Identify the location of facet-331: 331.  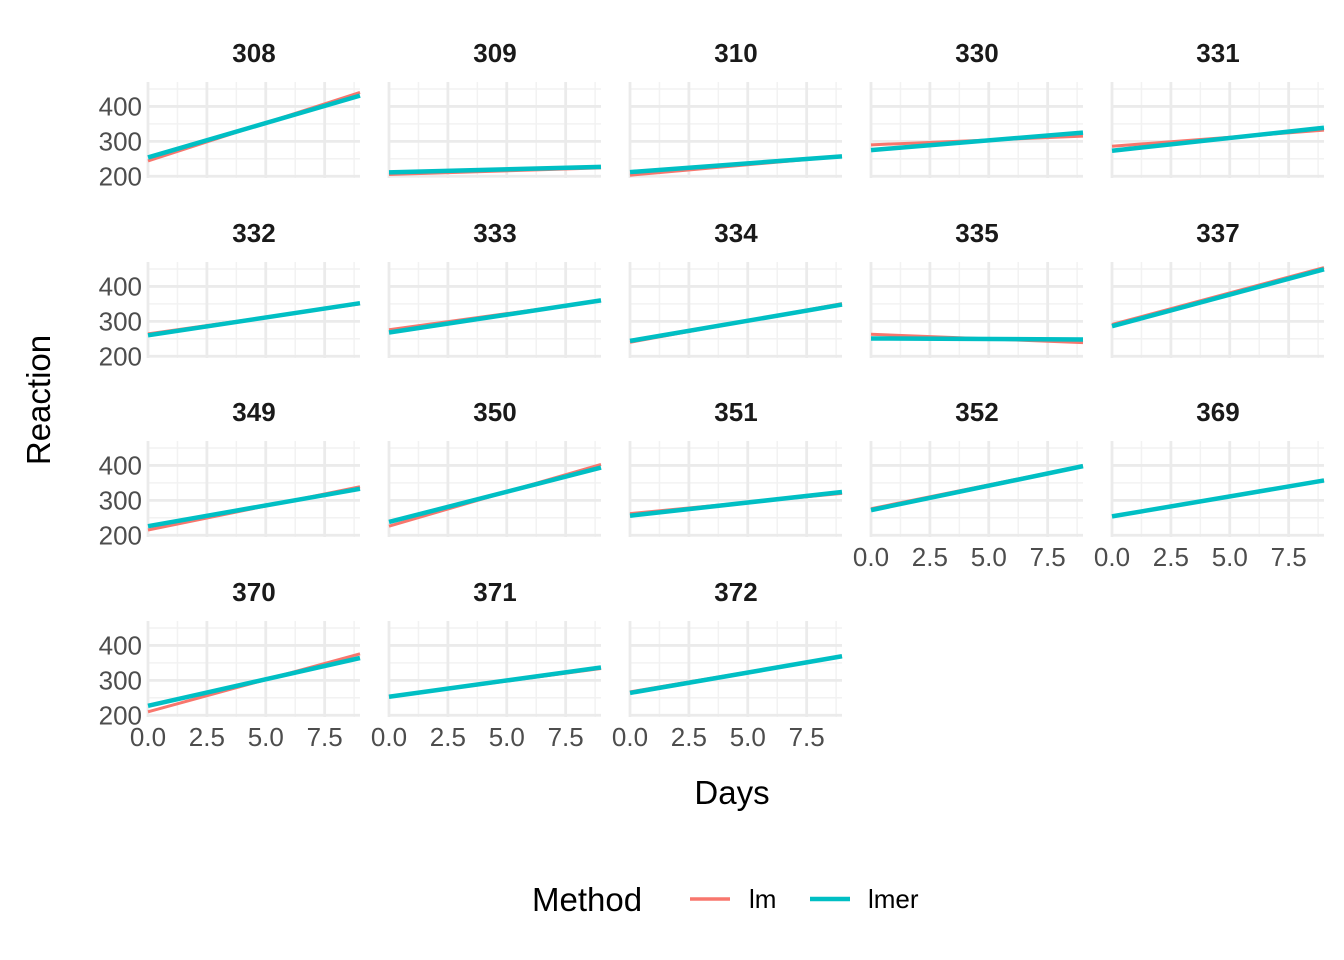
(1217, 108).